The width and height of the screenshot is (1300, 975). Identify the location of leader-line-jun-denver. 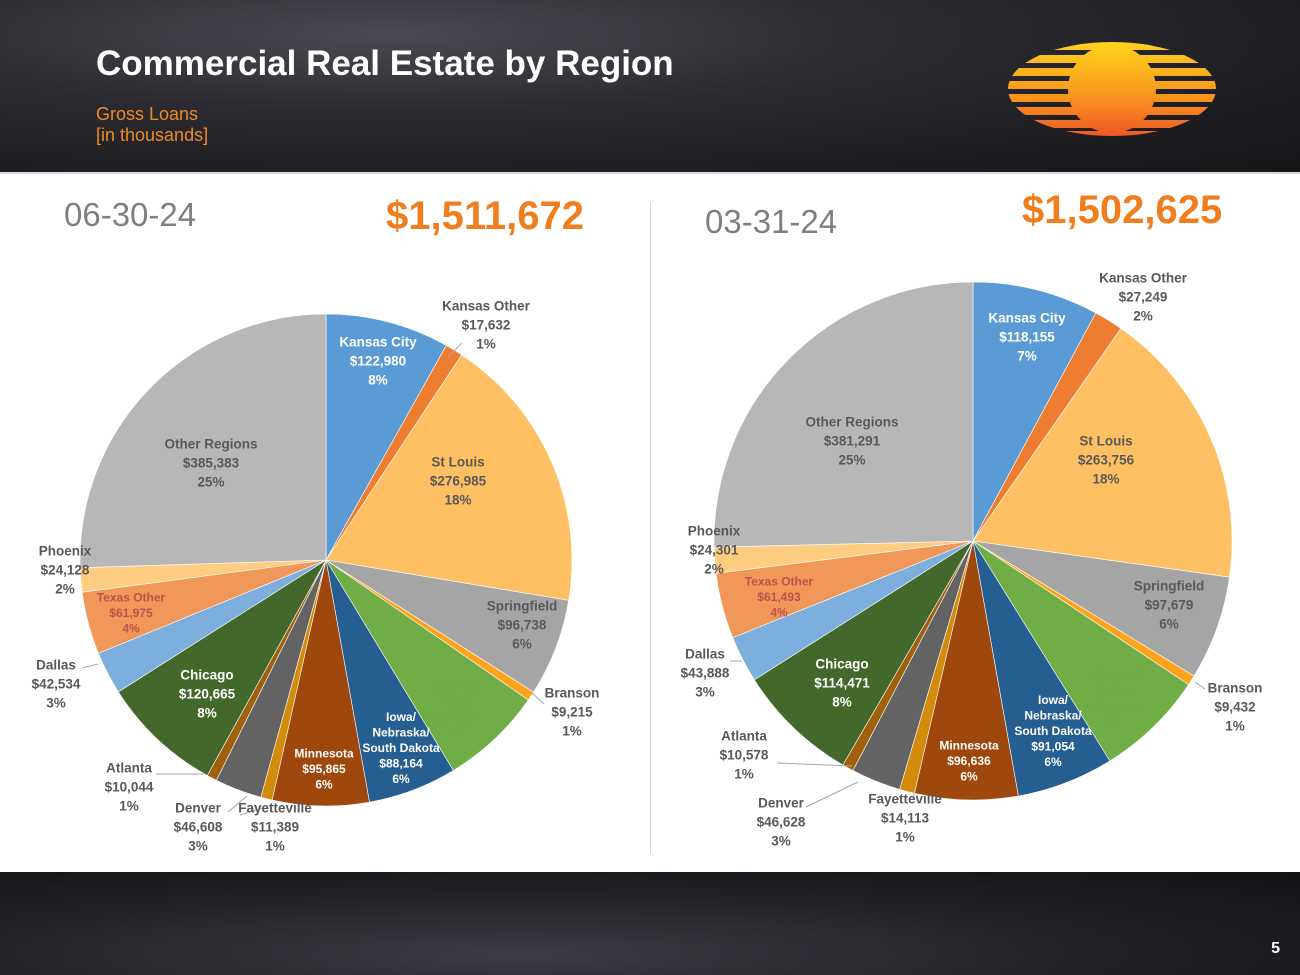
(237, 804).